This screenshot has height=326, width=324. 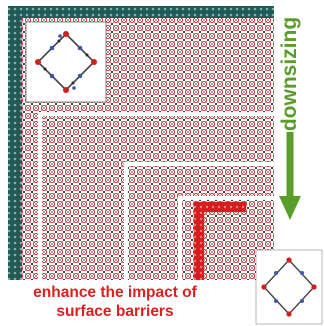 What do you see at coordinates (199, 241) in the screenshot?
I see `small-crystal-left-surface` at bounding box center [199, 241].